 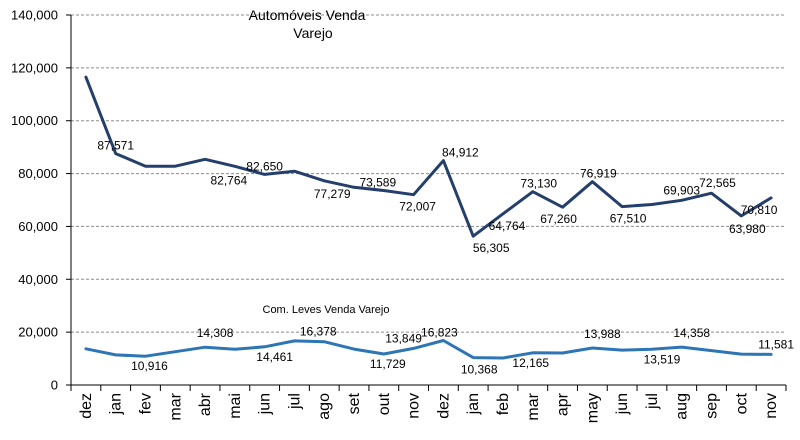 I want to click on y-tick-label: 0, so click(x=54, y=385).